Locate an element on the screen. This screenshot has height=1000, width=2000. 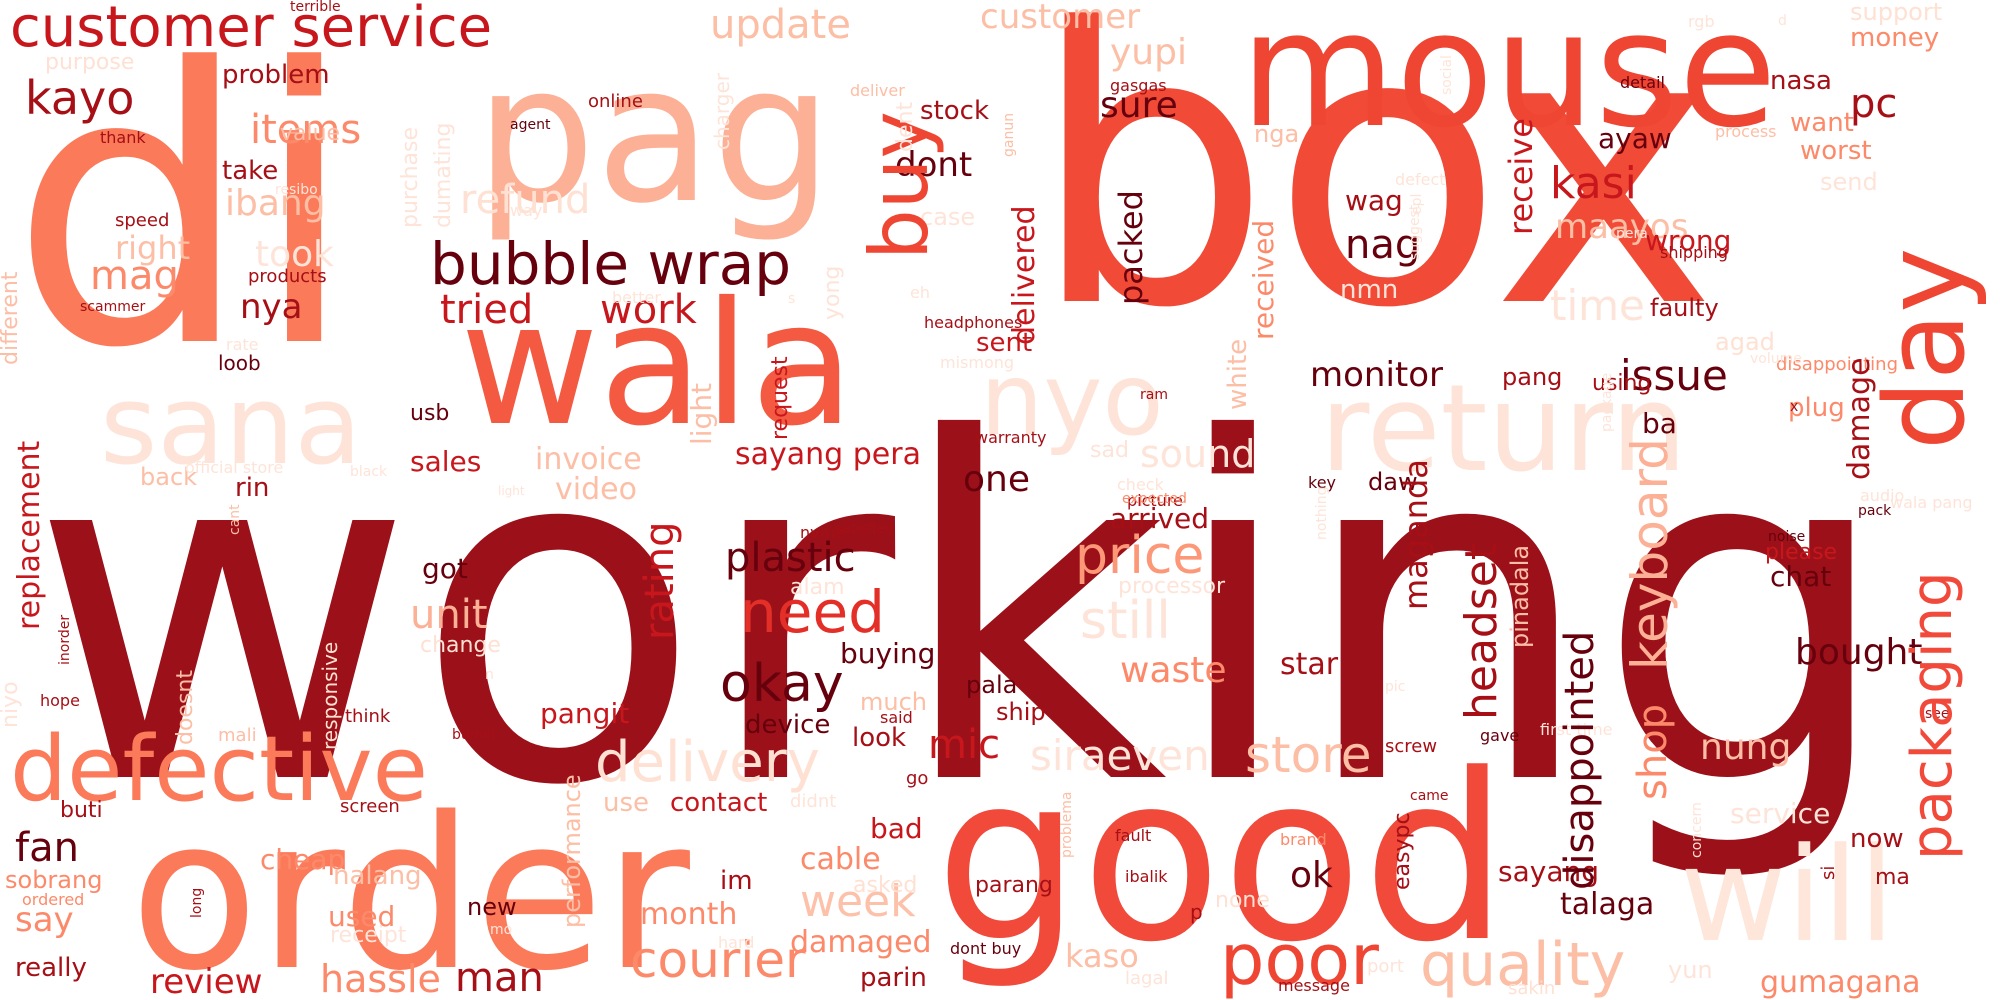
cloud-word: bumili is located at coordinates (474, 735).